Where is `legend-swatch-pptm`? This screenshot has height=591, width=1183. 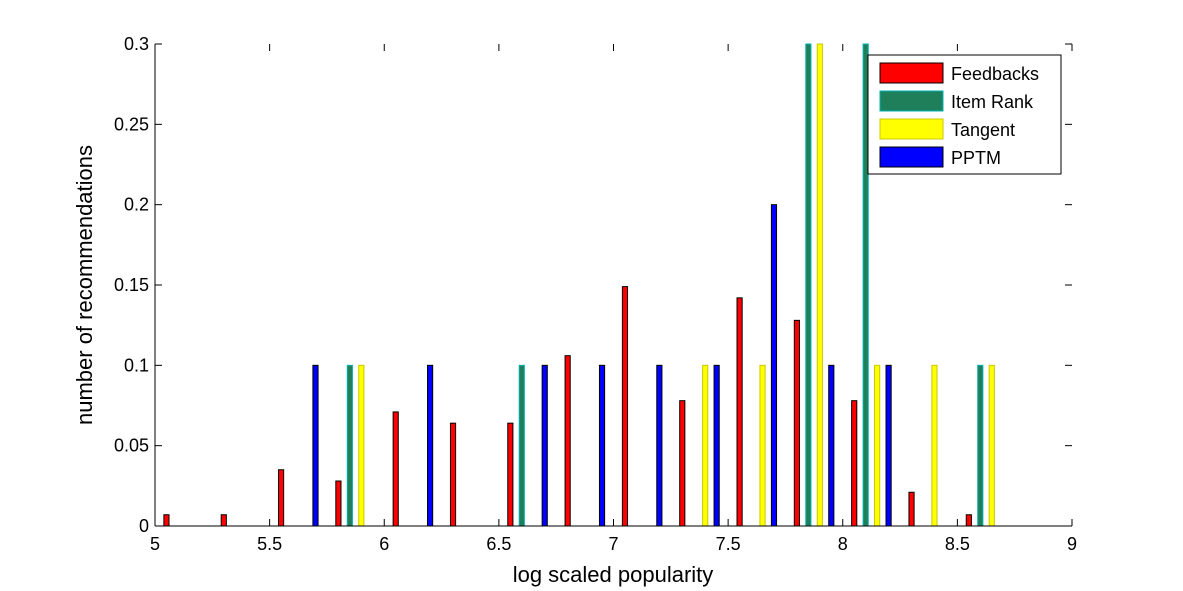 legend-swatch-pptm is located at coordinates (911, 157).